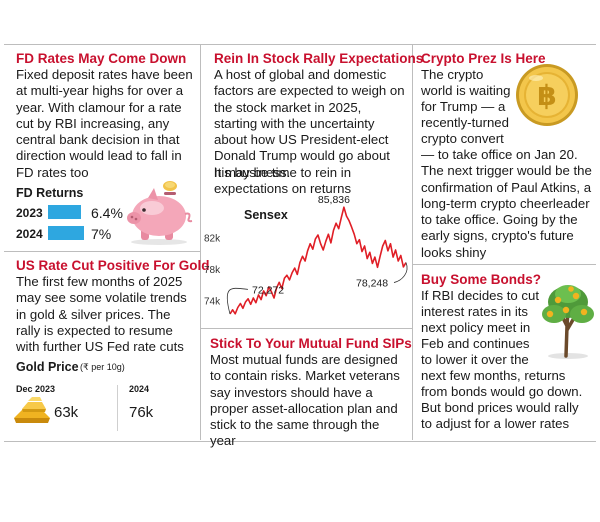 This screenshot has height=522, width=600. What do you see at coordinates (502, 391) in the screenshot?
I see `bonds-line-7: from bonds would go down.` at bounding box center [502, 391].